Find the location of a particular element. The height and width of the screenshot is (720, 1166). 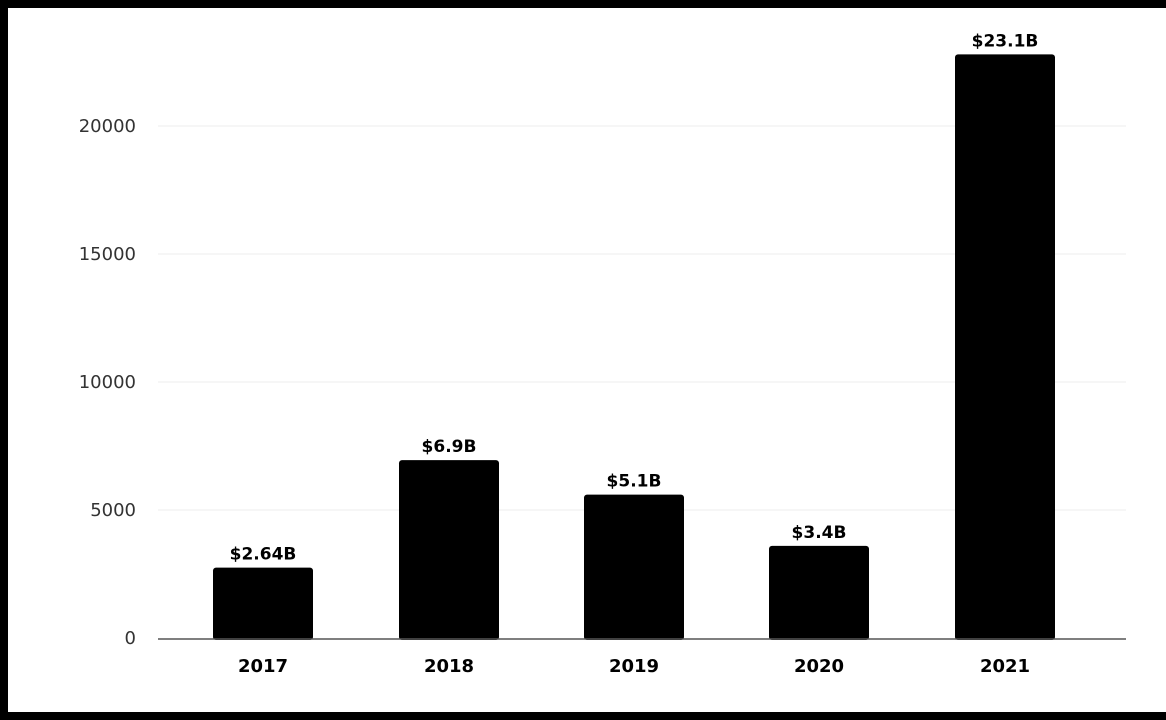

y-tick-label-0: 0 is located at coordinates (130, 638).